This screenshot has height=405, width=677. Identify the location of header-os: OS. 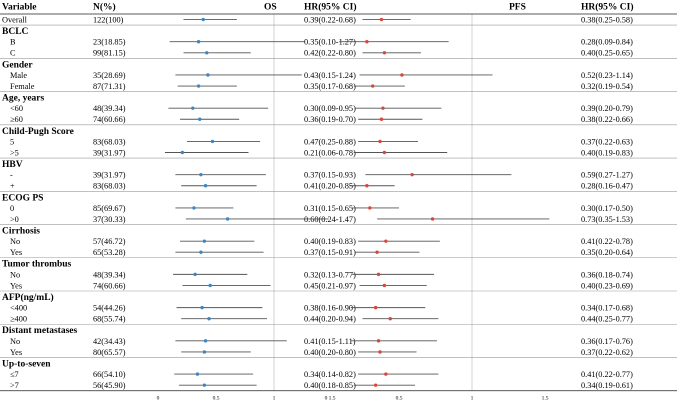
(270, 8).